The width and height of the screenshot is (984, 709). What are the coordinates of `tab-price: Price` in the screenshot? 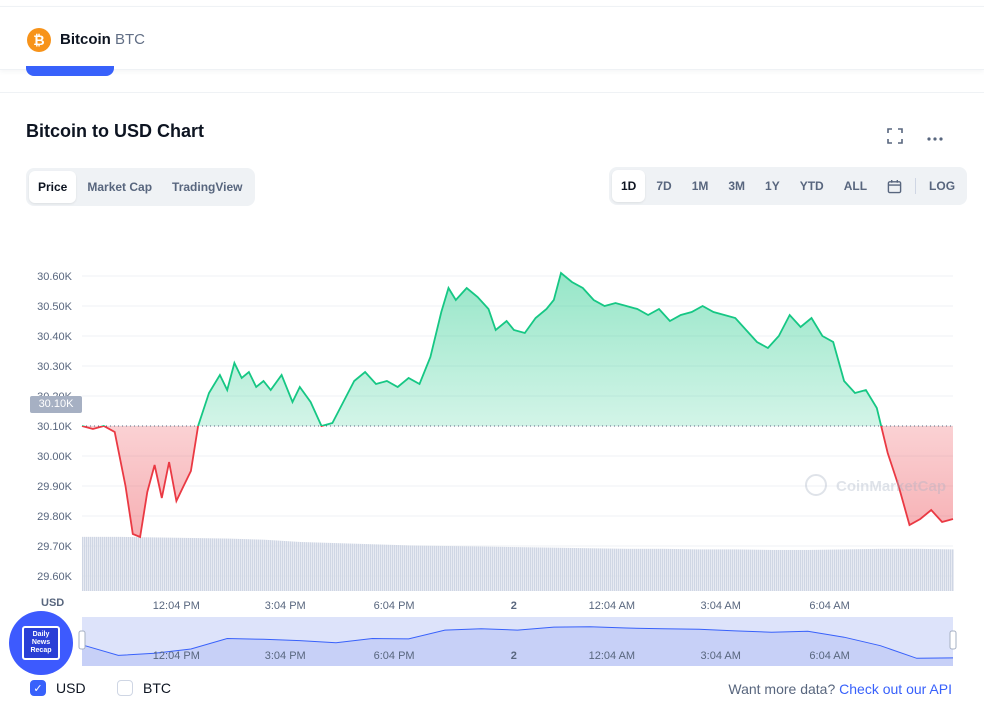 It's located at (53, 187).